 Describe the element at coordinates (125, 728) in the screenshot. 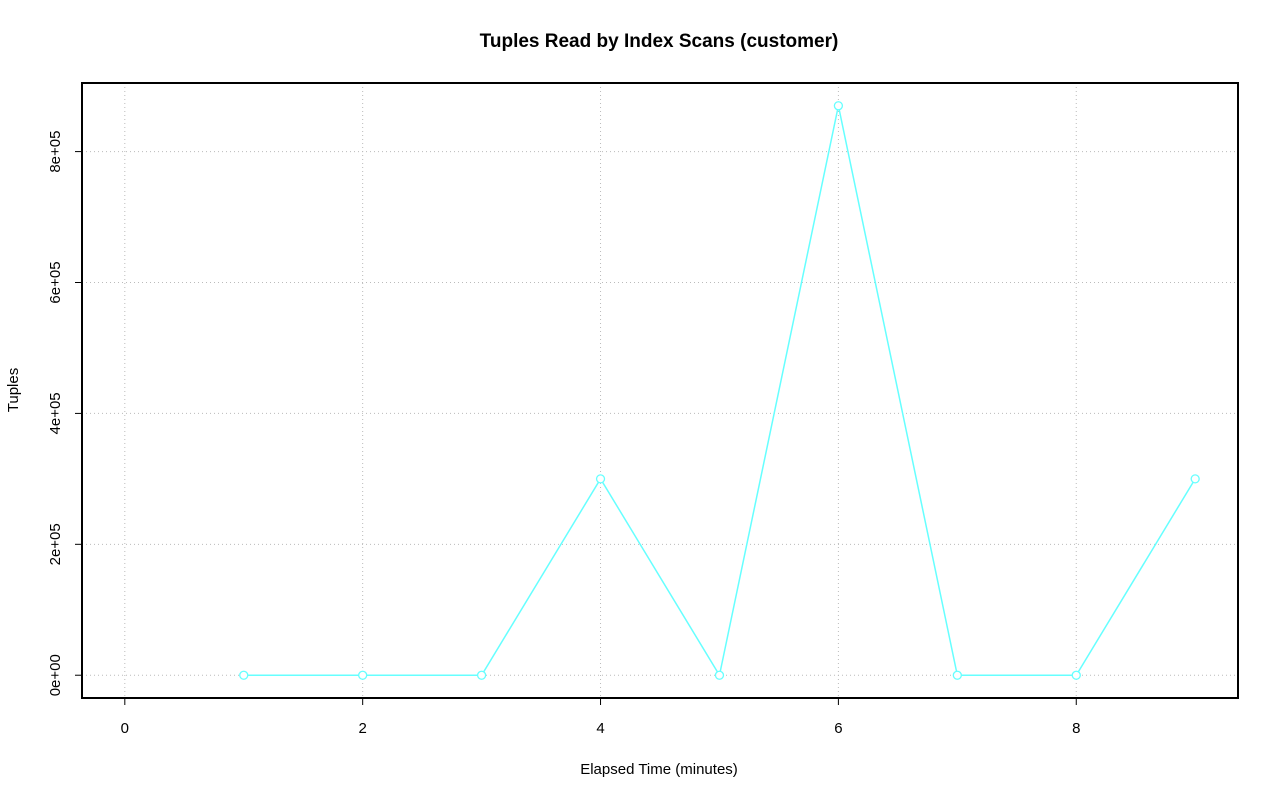

I see `x-tick-label: 0` at that location.